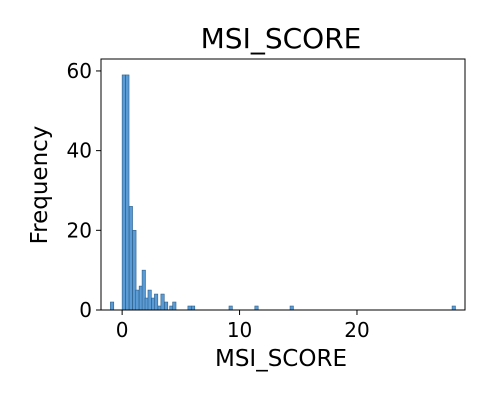 This screenshot has height=400, width=500. What do you see at coordinates (122, 330) in the screenshot?
I see `x-tick-label: 0` at bounding box center [122, 330].